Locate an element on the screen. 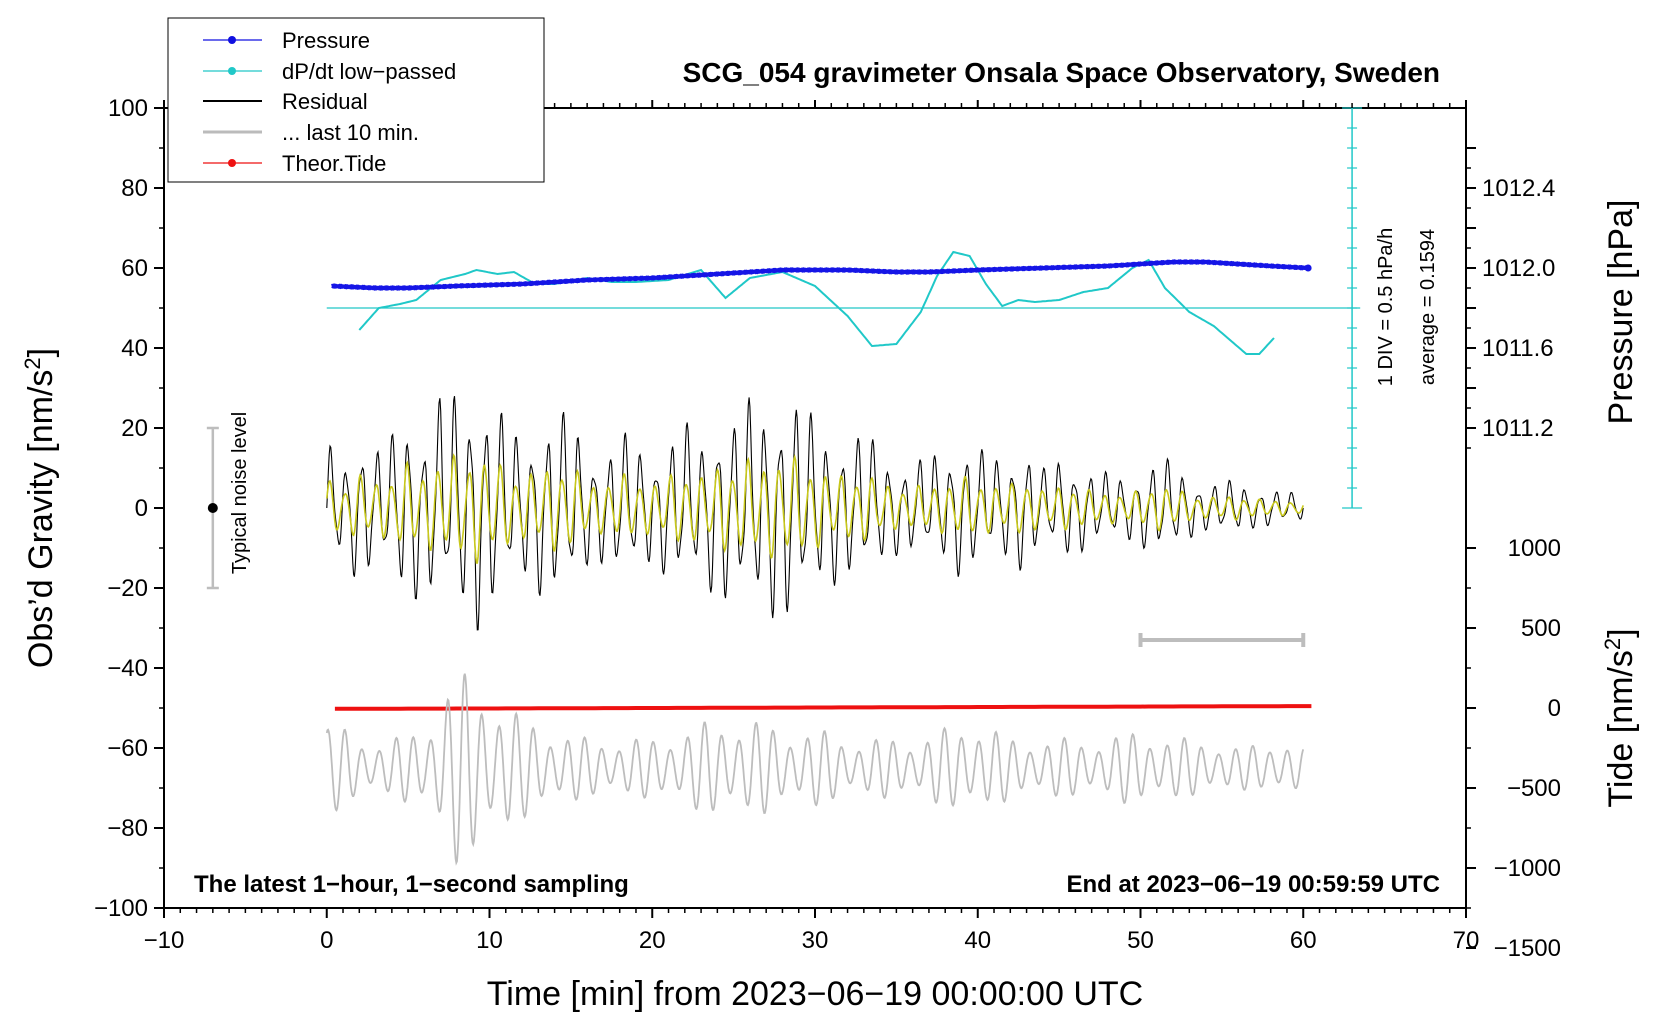 The image size is (1660, 1020). left-tick-label: 0 is located at coordinates (141, 508).